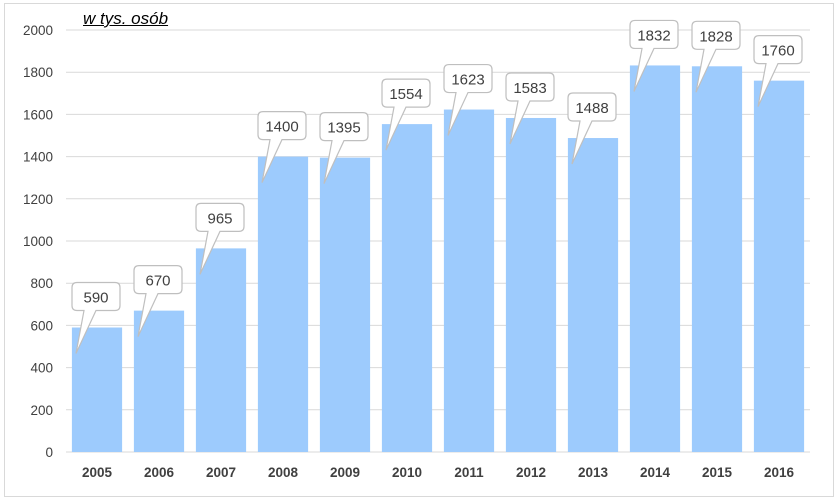 Image resolution: width=840 pixels, height=503 pixels. Describe the element at coordinates (41, 325) in the screenshot. I see `y-tick-label: 600` at that location.